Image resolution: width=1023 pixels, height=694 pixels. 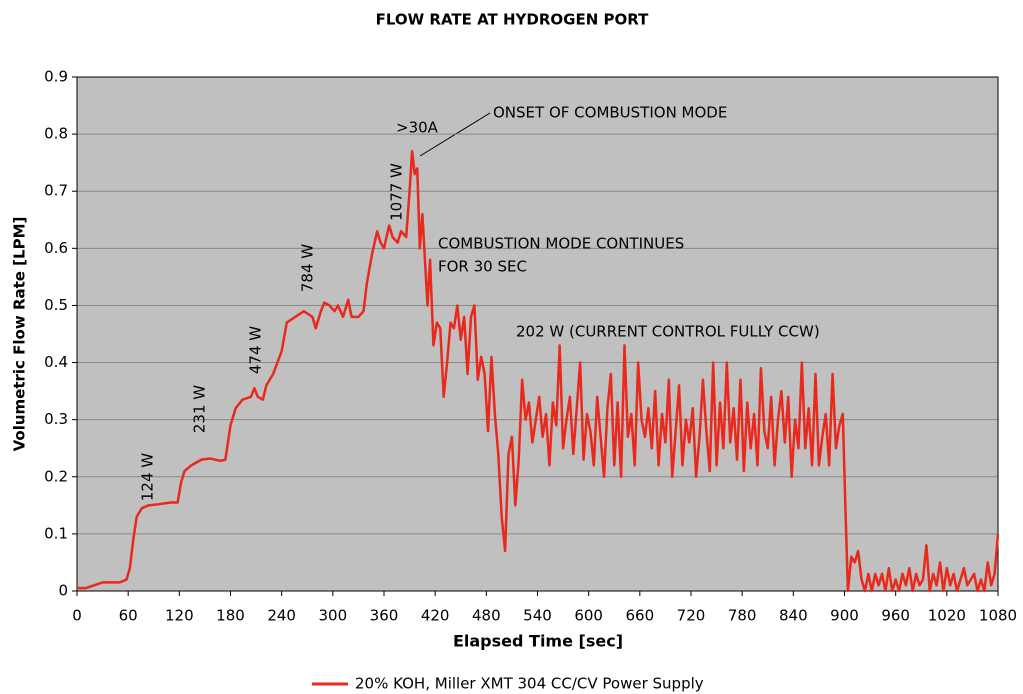 What do you see at coordinates (56, 134) in the screenshot?
I see `y-tick-label: 0.8` at bounding box center [56, 134].